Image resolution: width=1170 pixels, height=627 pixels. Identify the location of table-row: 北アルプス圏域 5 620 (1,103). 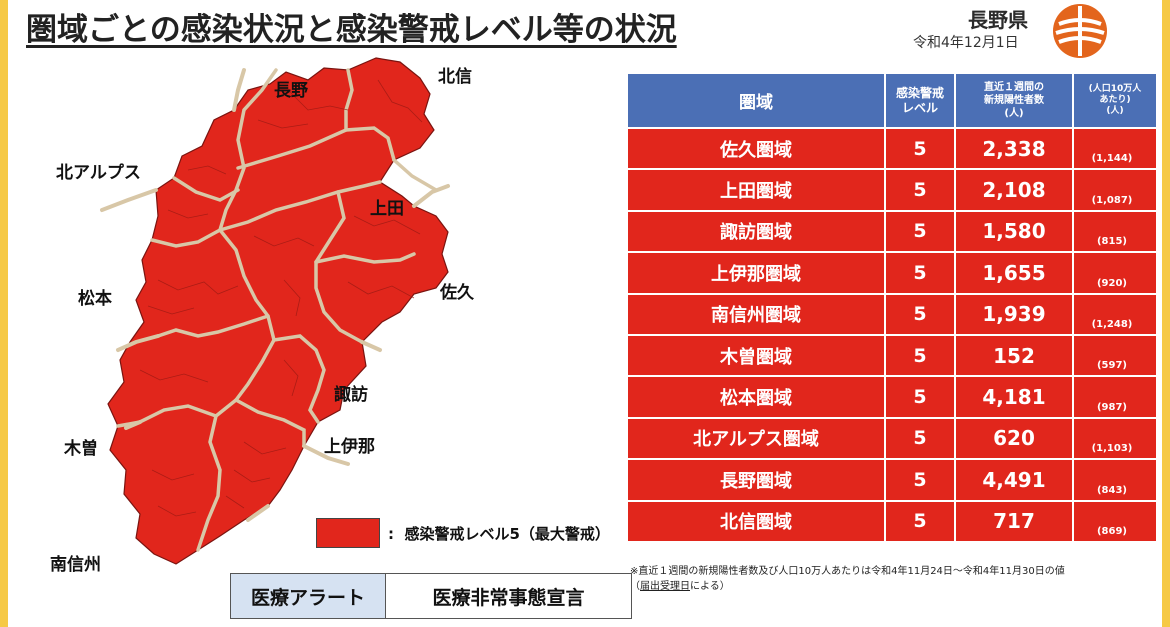
(892, 438).